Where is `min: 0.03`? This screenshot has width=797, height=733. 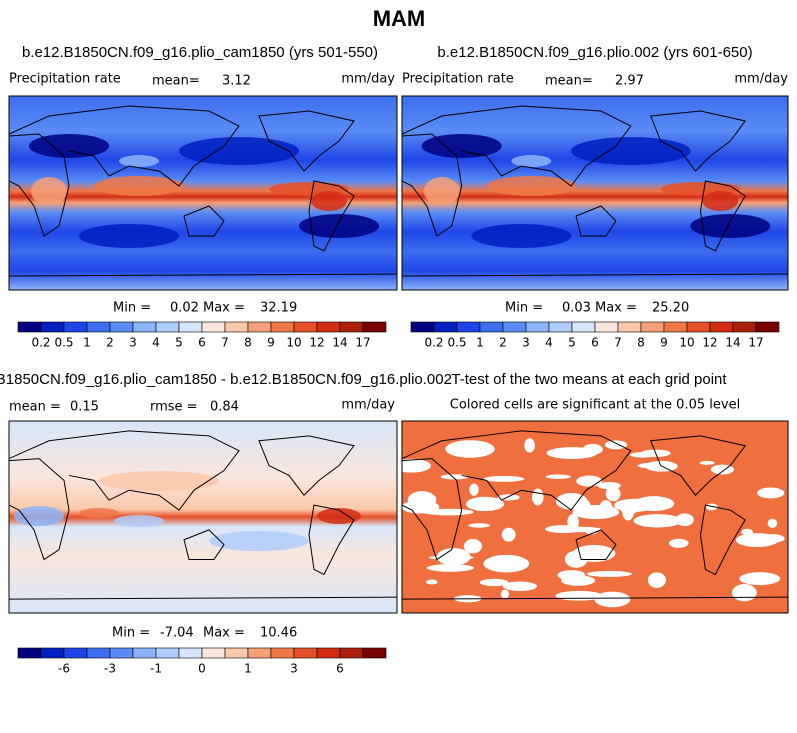
min: 0.03 is located at coordinates (576, 308).